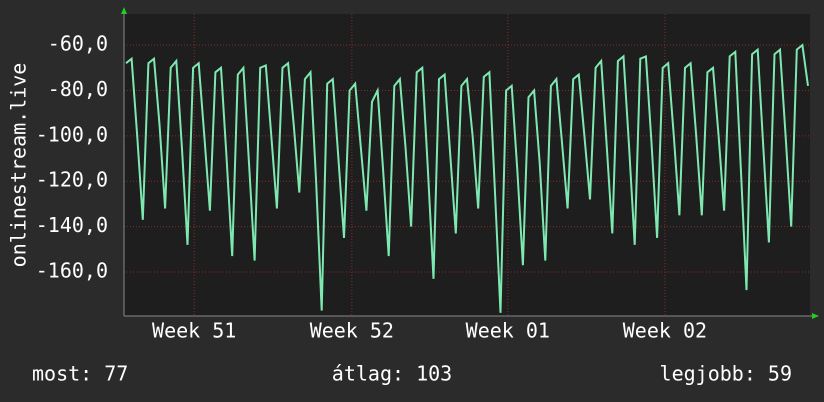 This screenshot has height=402, width=824. I want to click on x-tick-label: Week 02, so click(665, 331).